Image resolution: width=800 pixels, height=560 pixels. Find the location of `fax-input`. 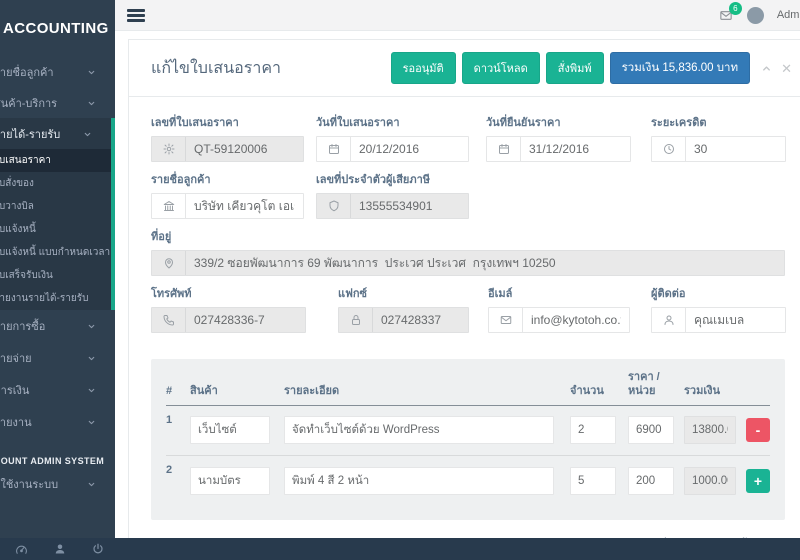

fax-input is located at coordinates (420, 320).